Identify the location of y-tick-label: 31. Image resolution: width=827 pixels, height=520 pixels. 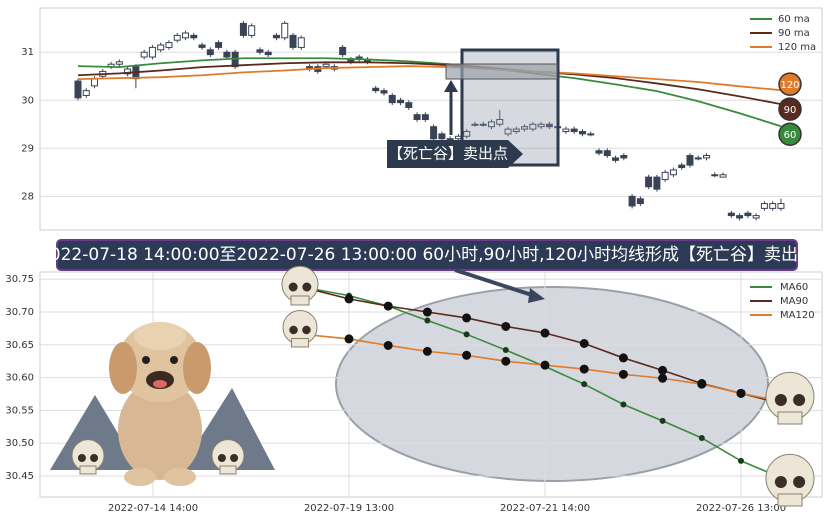
(27, 52).